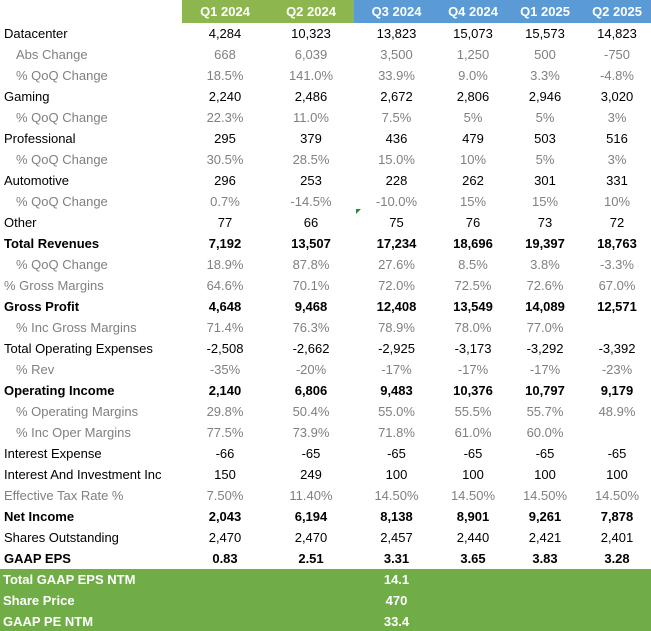 Image resolution: width=651 pixels, height=631 pixels. What do you see at coordinates (311, 327) in the screenshot?
I see `value-cell: 76.3%` at bounding box center [311, 327].